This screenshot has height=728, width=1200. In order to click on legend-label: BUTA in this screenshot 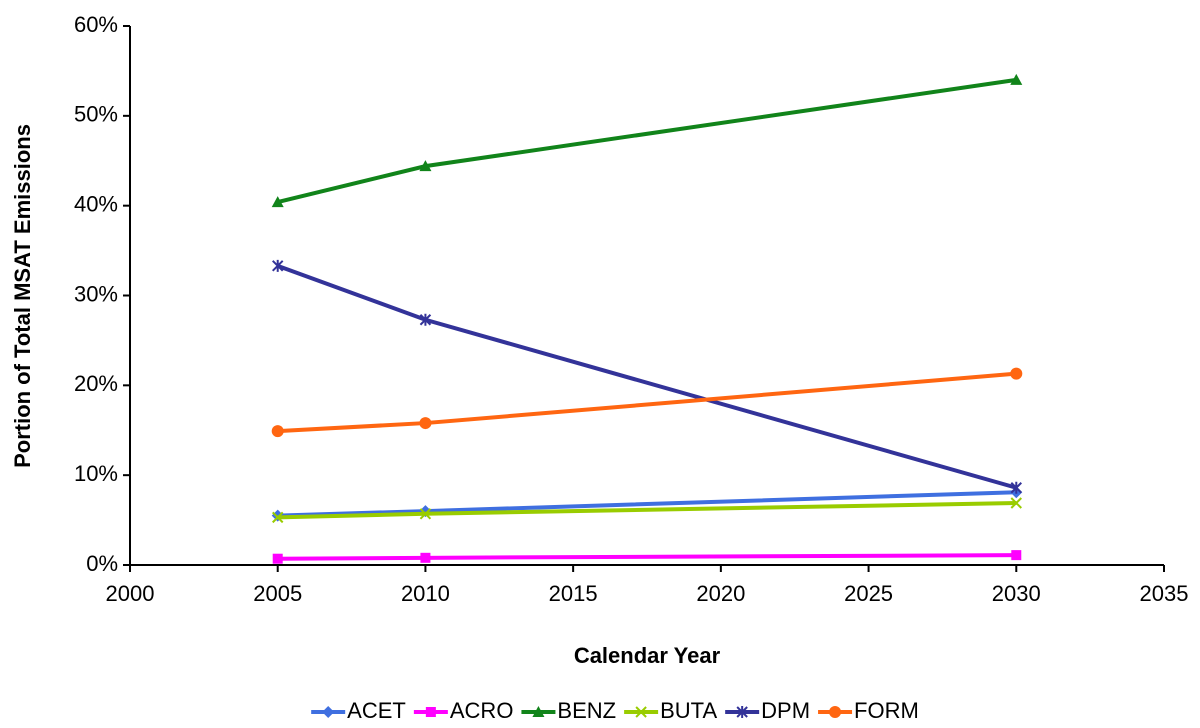, I will do `click(688, 710)`.